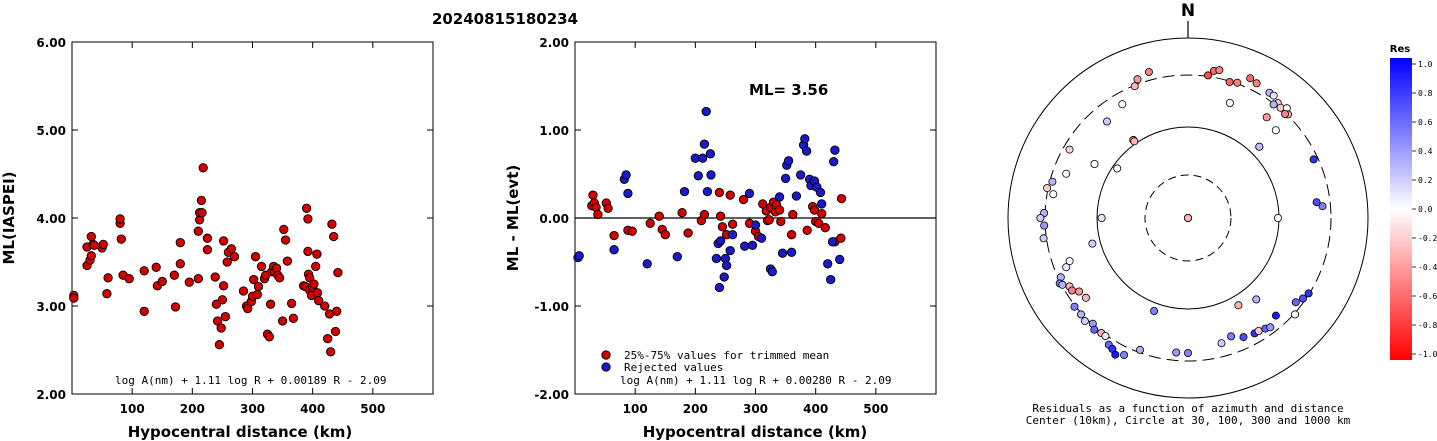 This screenshot has width=1437, height=441. I want to click on x-tick-label: 500, so click(372, 409).